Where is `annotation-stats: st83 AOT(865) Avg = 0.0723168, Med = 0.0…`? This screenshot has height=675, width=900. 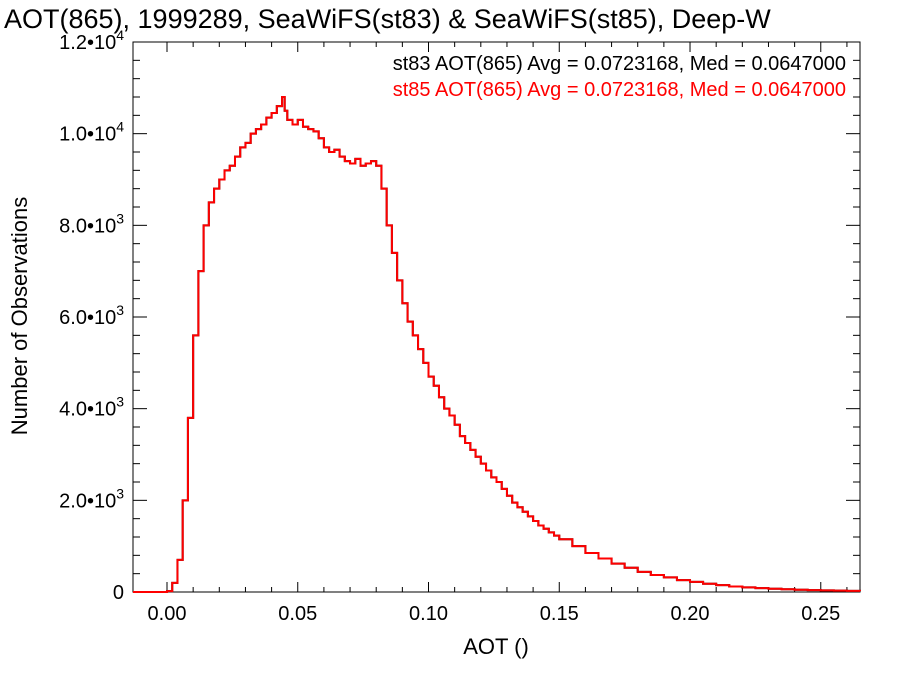
annotation-stats: st83 AOT(865) Avg = 0.0723168, Med = 0.0… is located at coordinates (619, 64).